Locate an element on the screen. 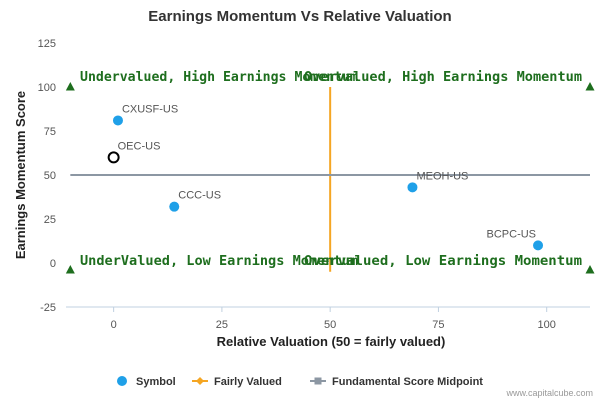 This screenshot has width=600, height=400. data-point-label: MEOH-US is located at coordinates (442, 176).